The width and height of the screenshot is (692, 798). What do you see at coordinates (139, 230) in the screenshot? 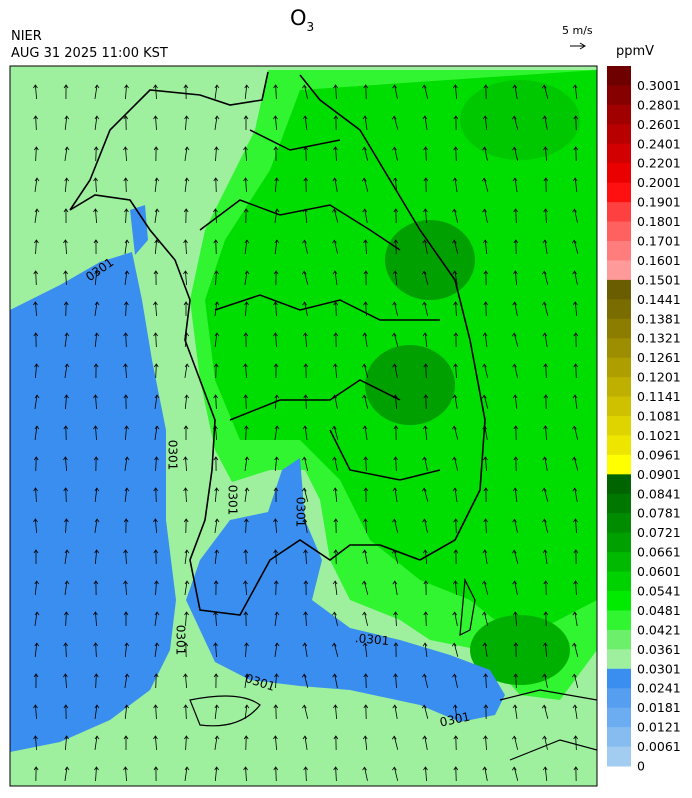
I see `low-field` at bounding box center [139, 230].